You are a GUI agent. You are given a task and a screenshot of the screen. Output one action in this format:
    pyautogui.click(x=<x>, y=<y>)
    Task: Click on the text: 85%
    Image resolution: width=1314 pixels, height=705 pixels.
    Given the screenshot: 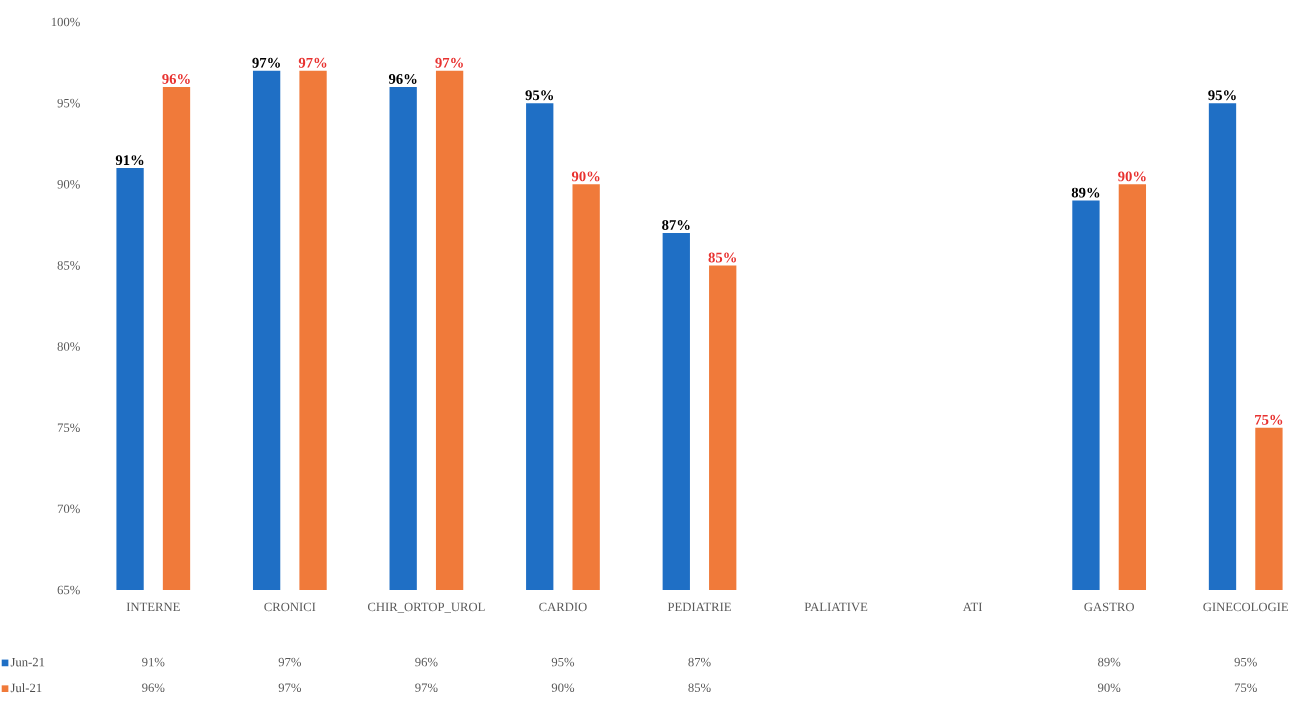 What is the action you would take?
    pyautogui.click(x=722, y=257)
    